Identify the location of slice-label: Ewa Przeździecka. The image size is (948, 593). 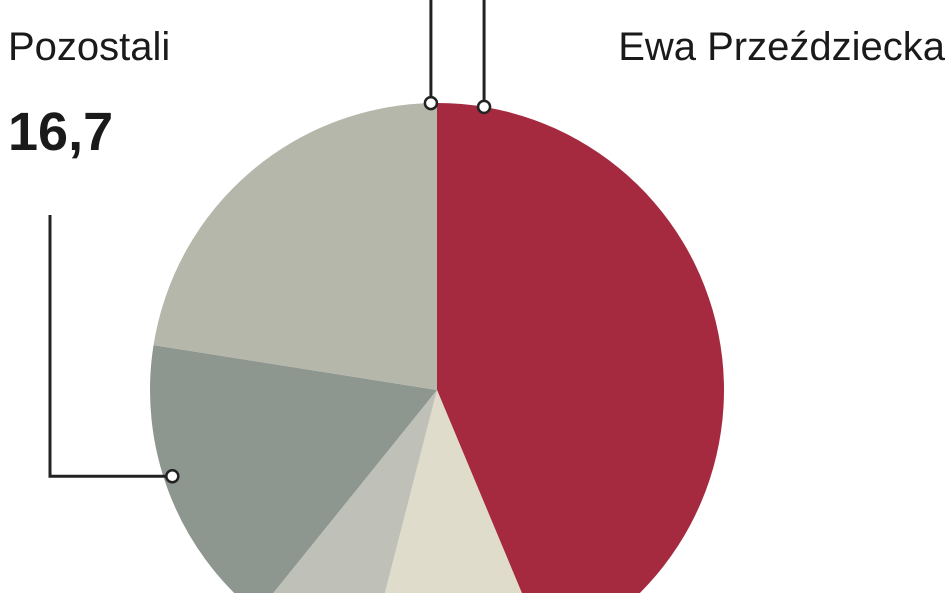
(782, 47).